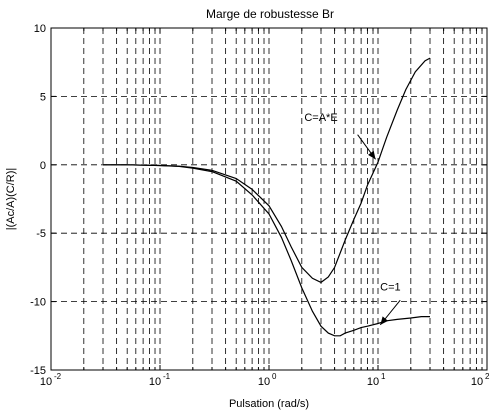  I want to click on y-tick-label: -15, so click(38, 371).